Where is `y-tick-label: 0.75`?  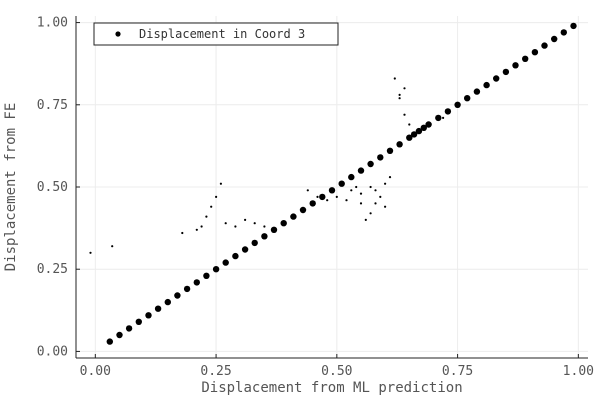 y-tick-label: 0.75 is located at coordinates (52, 105).